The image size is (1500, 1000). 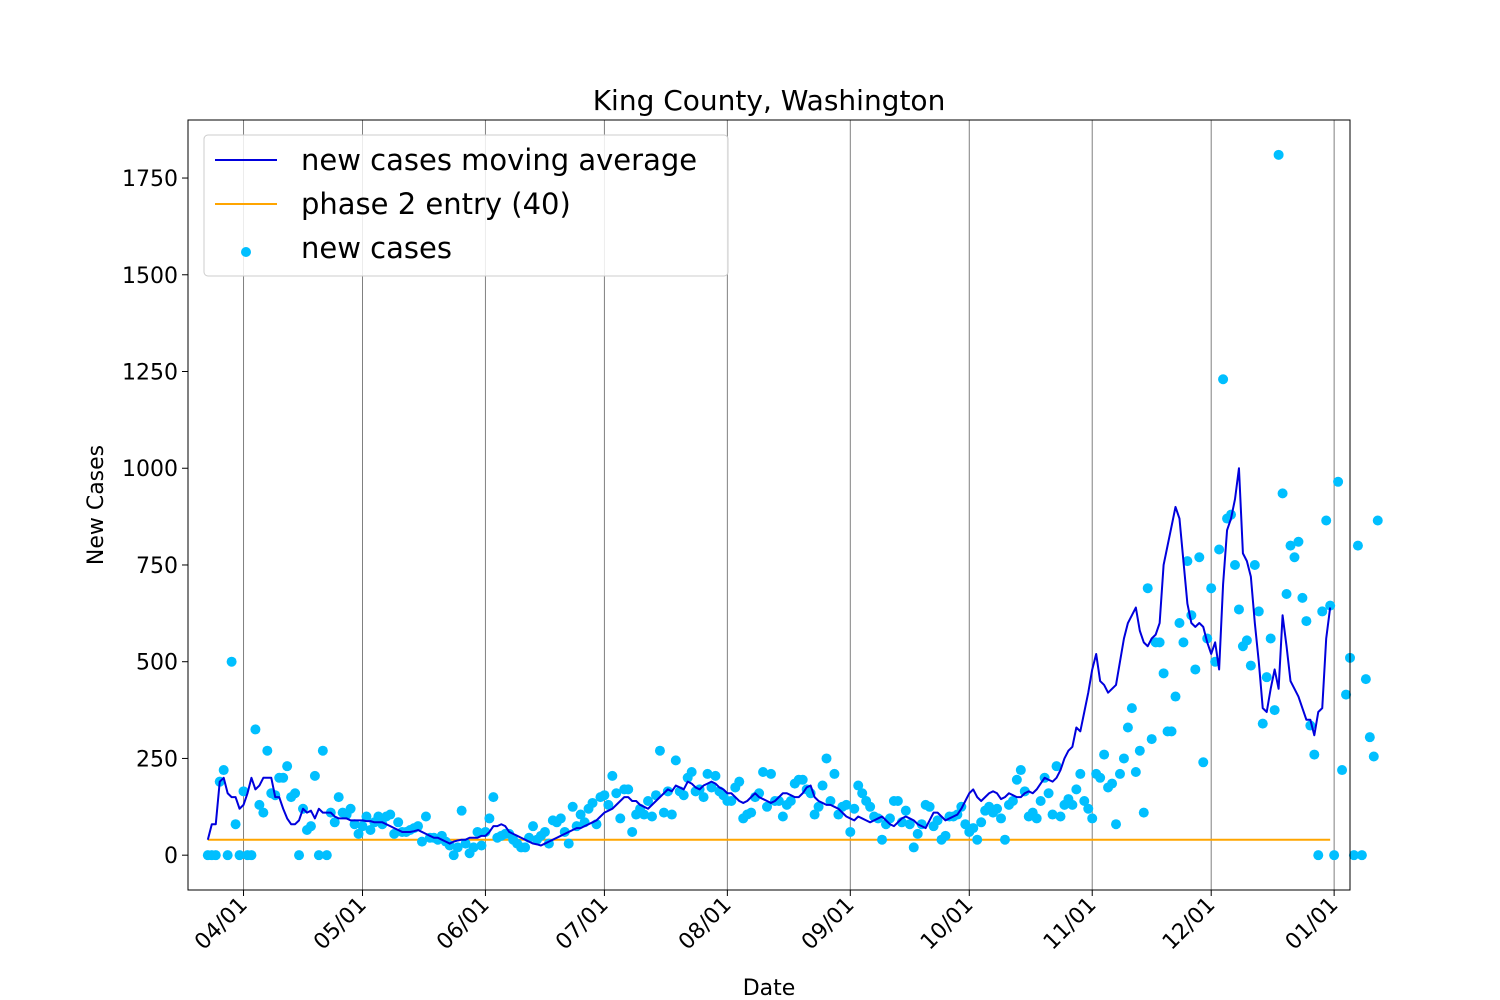 I want to click on x-tick-label: 08/01, so click(x=705, y=924).